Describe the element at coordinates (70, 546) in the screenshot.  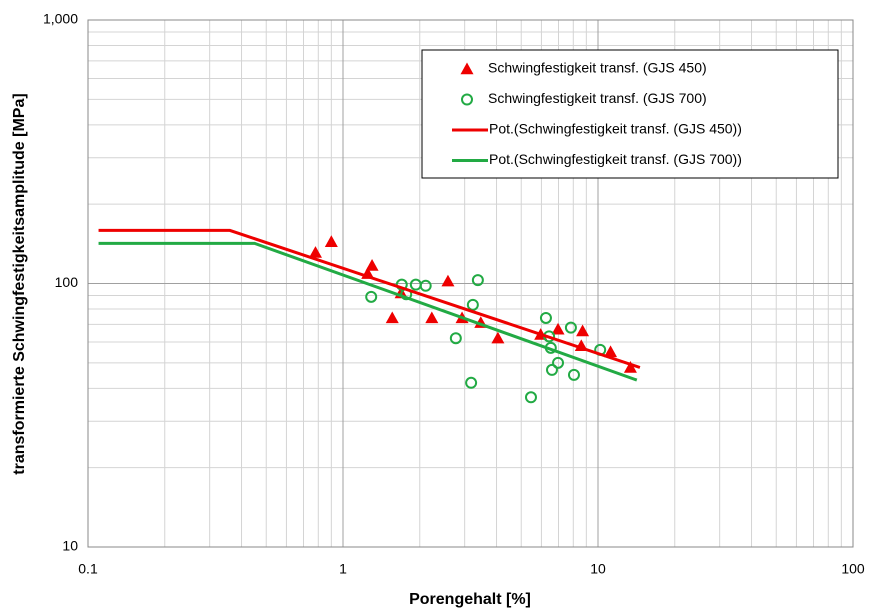
I see `y-tick-label: 10` at that location.